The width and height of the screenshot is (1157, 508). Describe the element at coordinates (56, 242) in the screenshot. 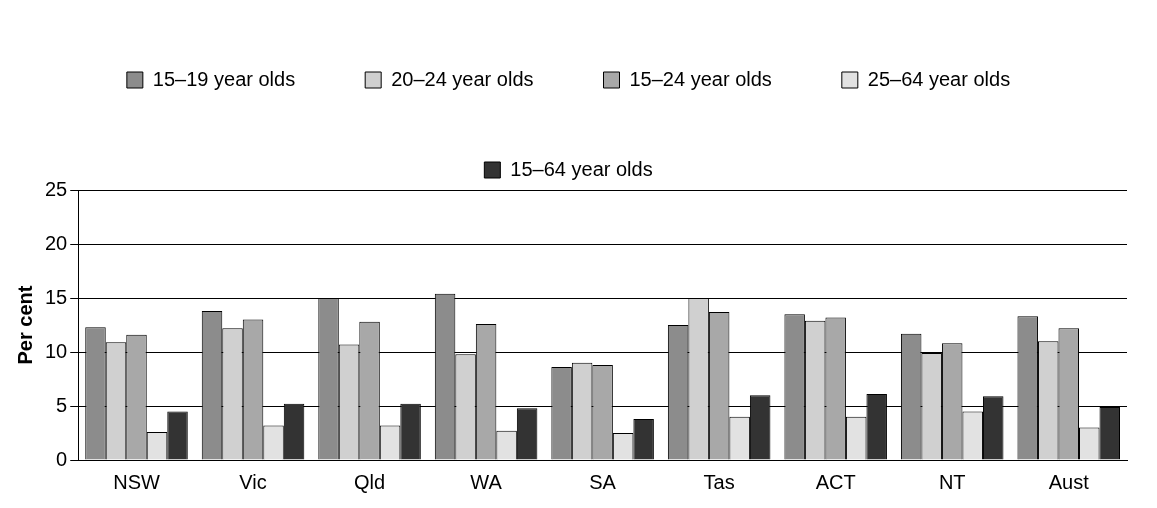

I see `y-tick-label: 20` at that location.